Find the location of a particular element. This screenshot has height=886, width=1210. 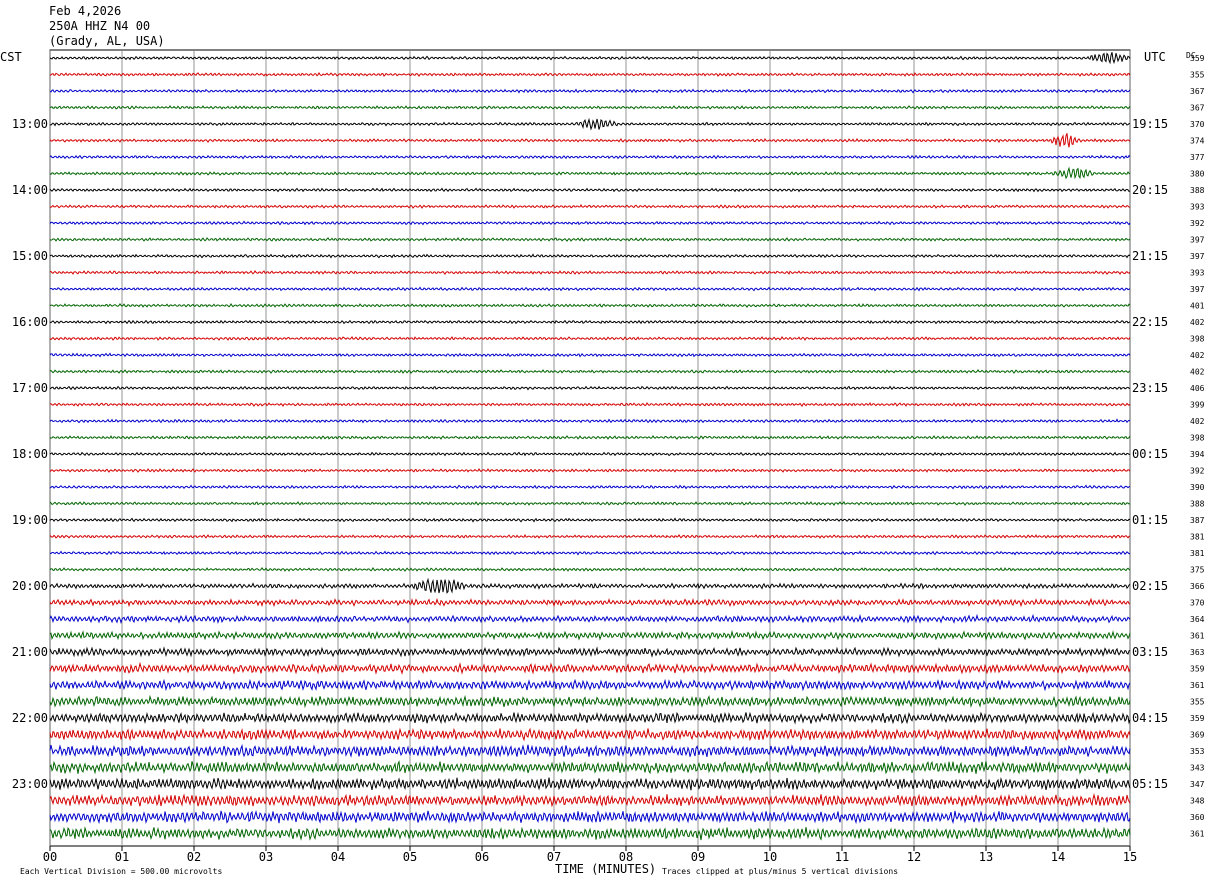

dc-offset-label: 366 is located at coordinates (1197, 586).